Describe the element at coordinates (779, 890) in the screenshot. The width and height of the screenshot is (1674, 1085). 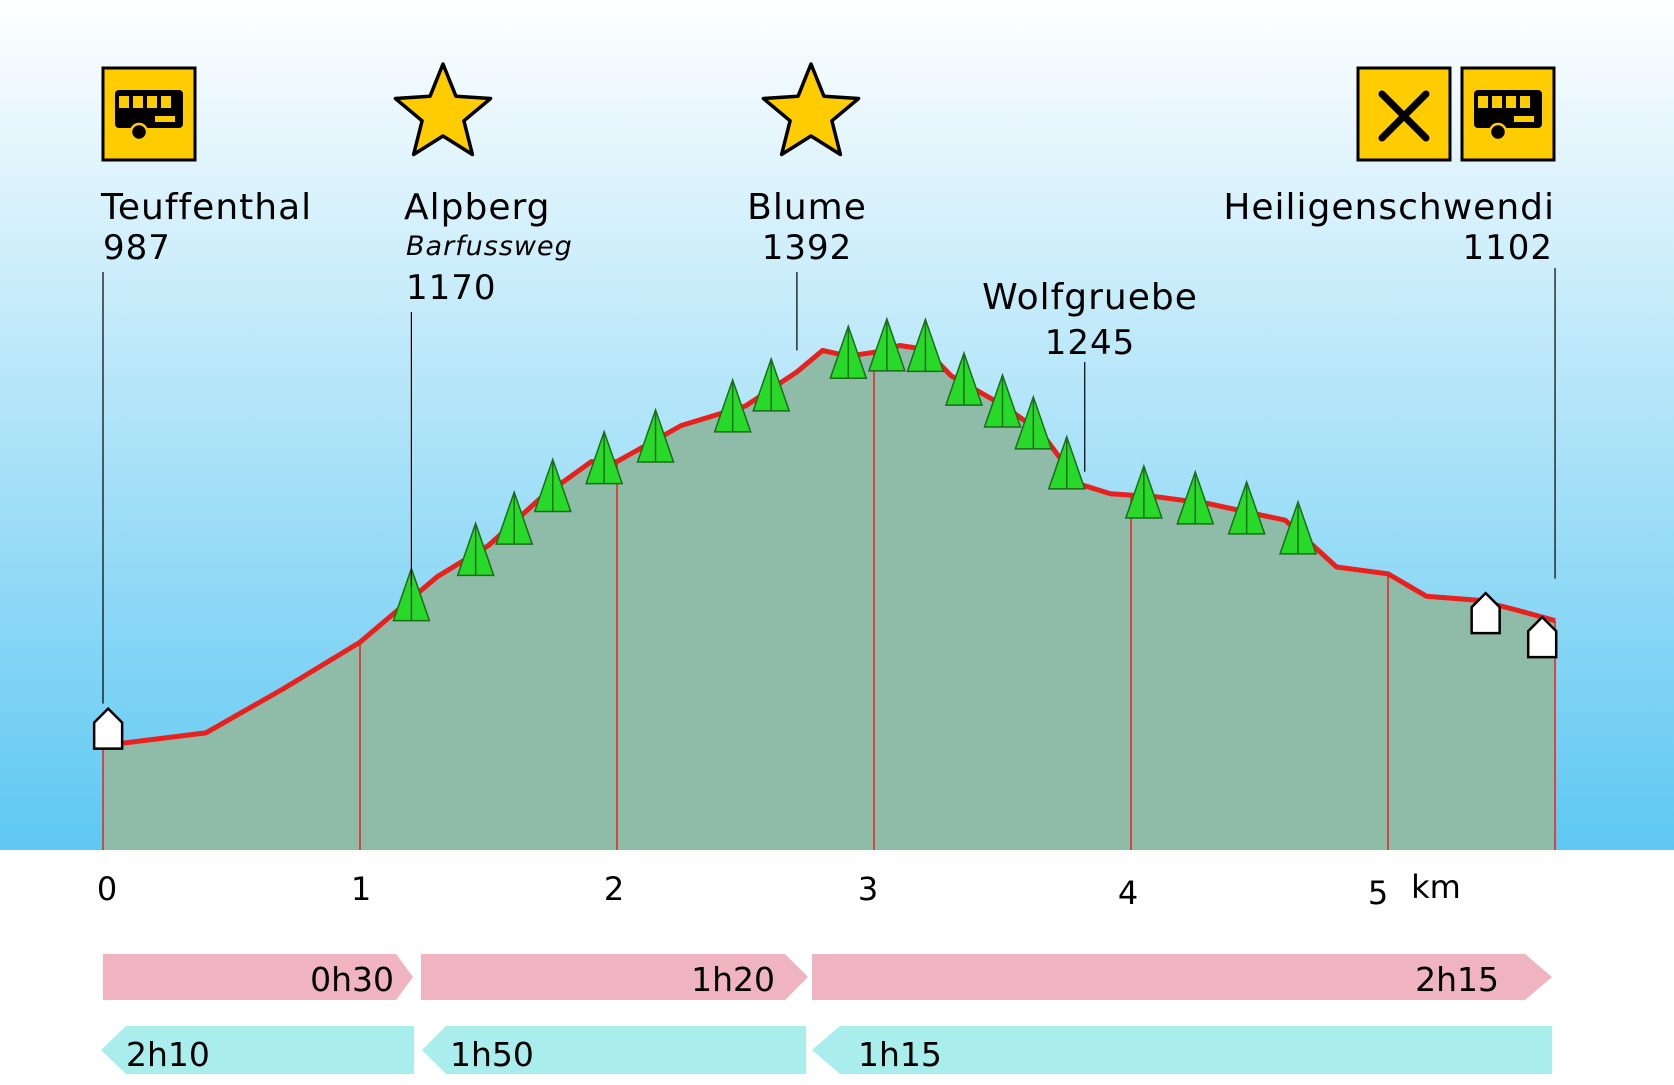
I see `x-axis: 0 1 2 3 4 5 km` at that location.